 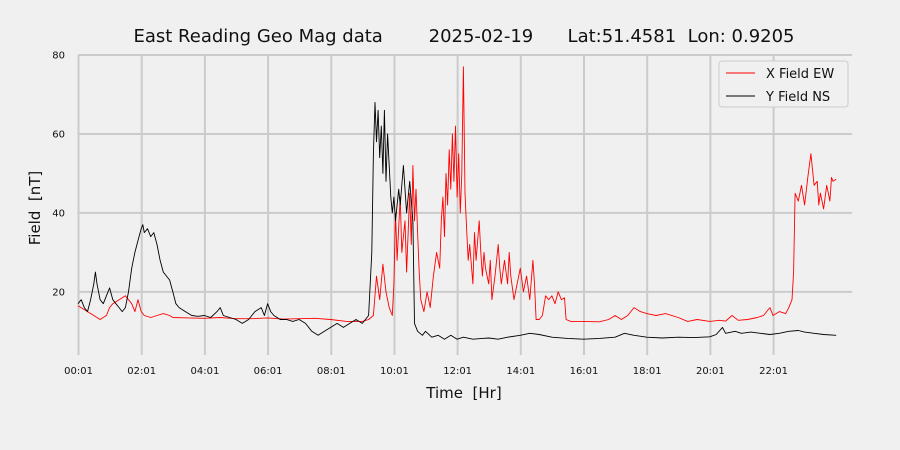 I want to click on x-tick-label: 04:01, so click(x=204, y=371).